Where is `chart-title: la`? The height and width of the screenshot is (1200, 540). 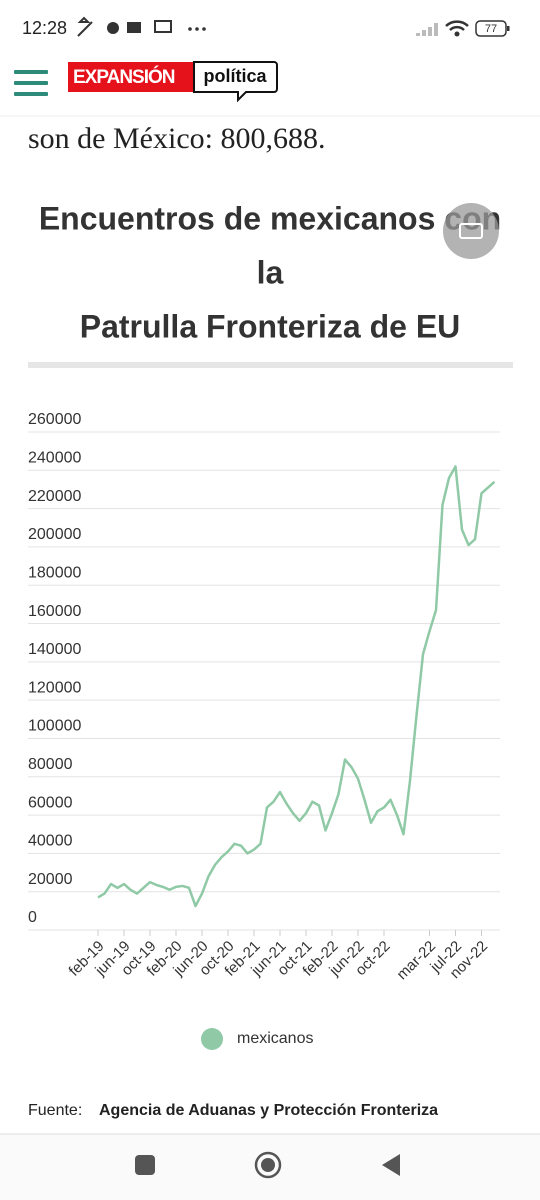 chart-title: la is located at coordinates (270, 272).